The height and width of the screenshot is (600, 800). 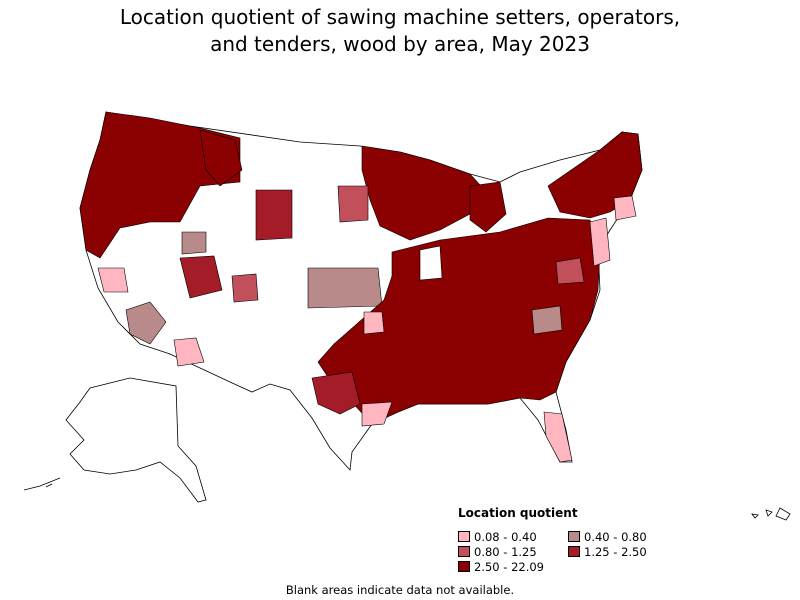 I want to click on region-pacific-northwest, so click(x=160, y=185).